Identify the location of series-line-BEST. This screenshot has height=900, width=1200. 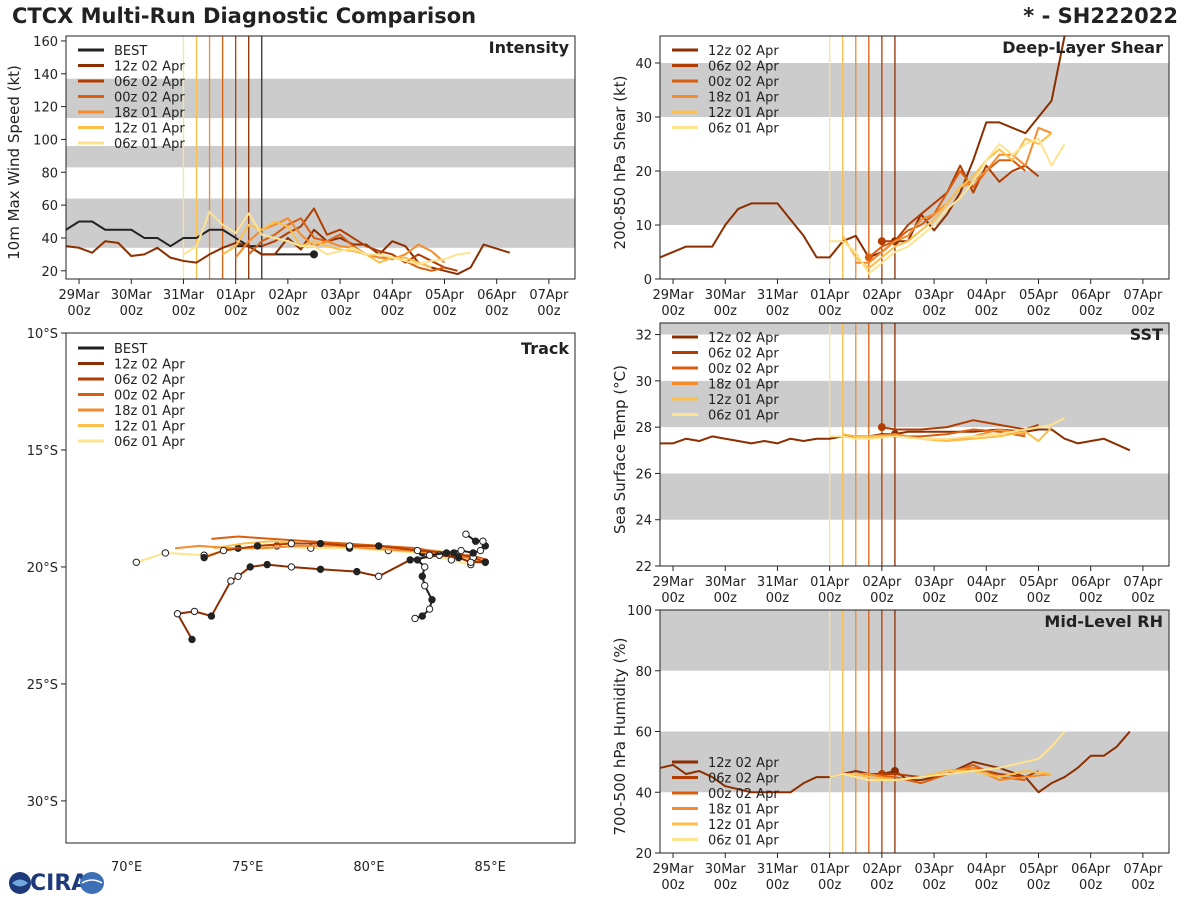
(163, 234).